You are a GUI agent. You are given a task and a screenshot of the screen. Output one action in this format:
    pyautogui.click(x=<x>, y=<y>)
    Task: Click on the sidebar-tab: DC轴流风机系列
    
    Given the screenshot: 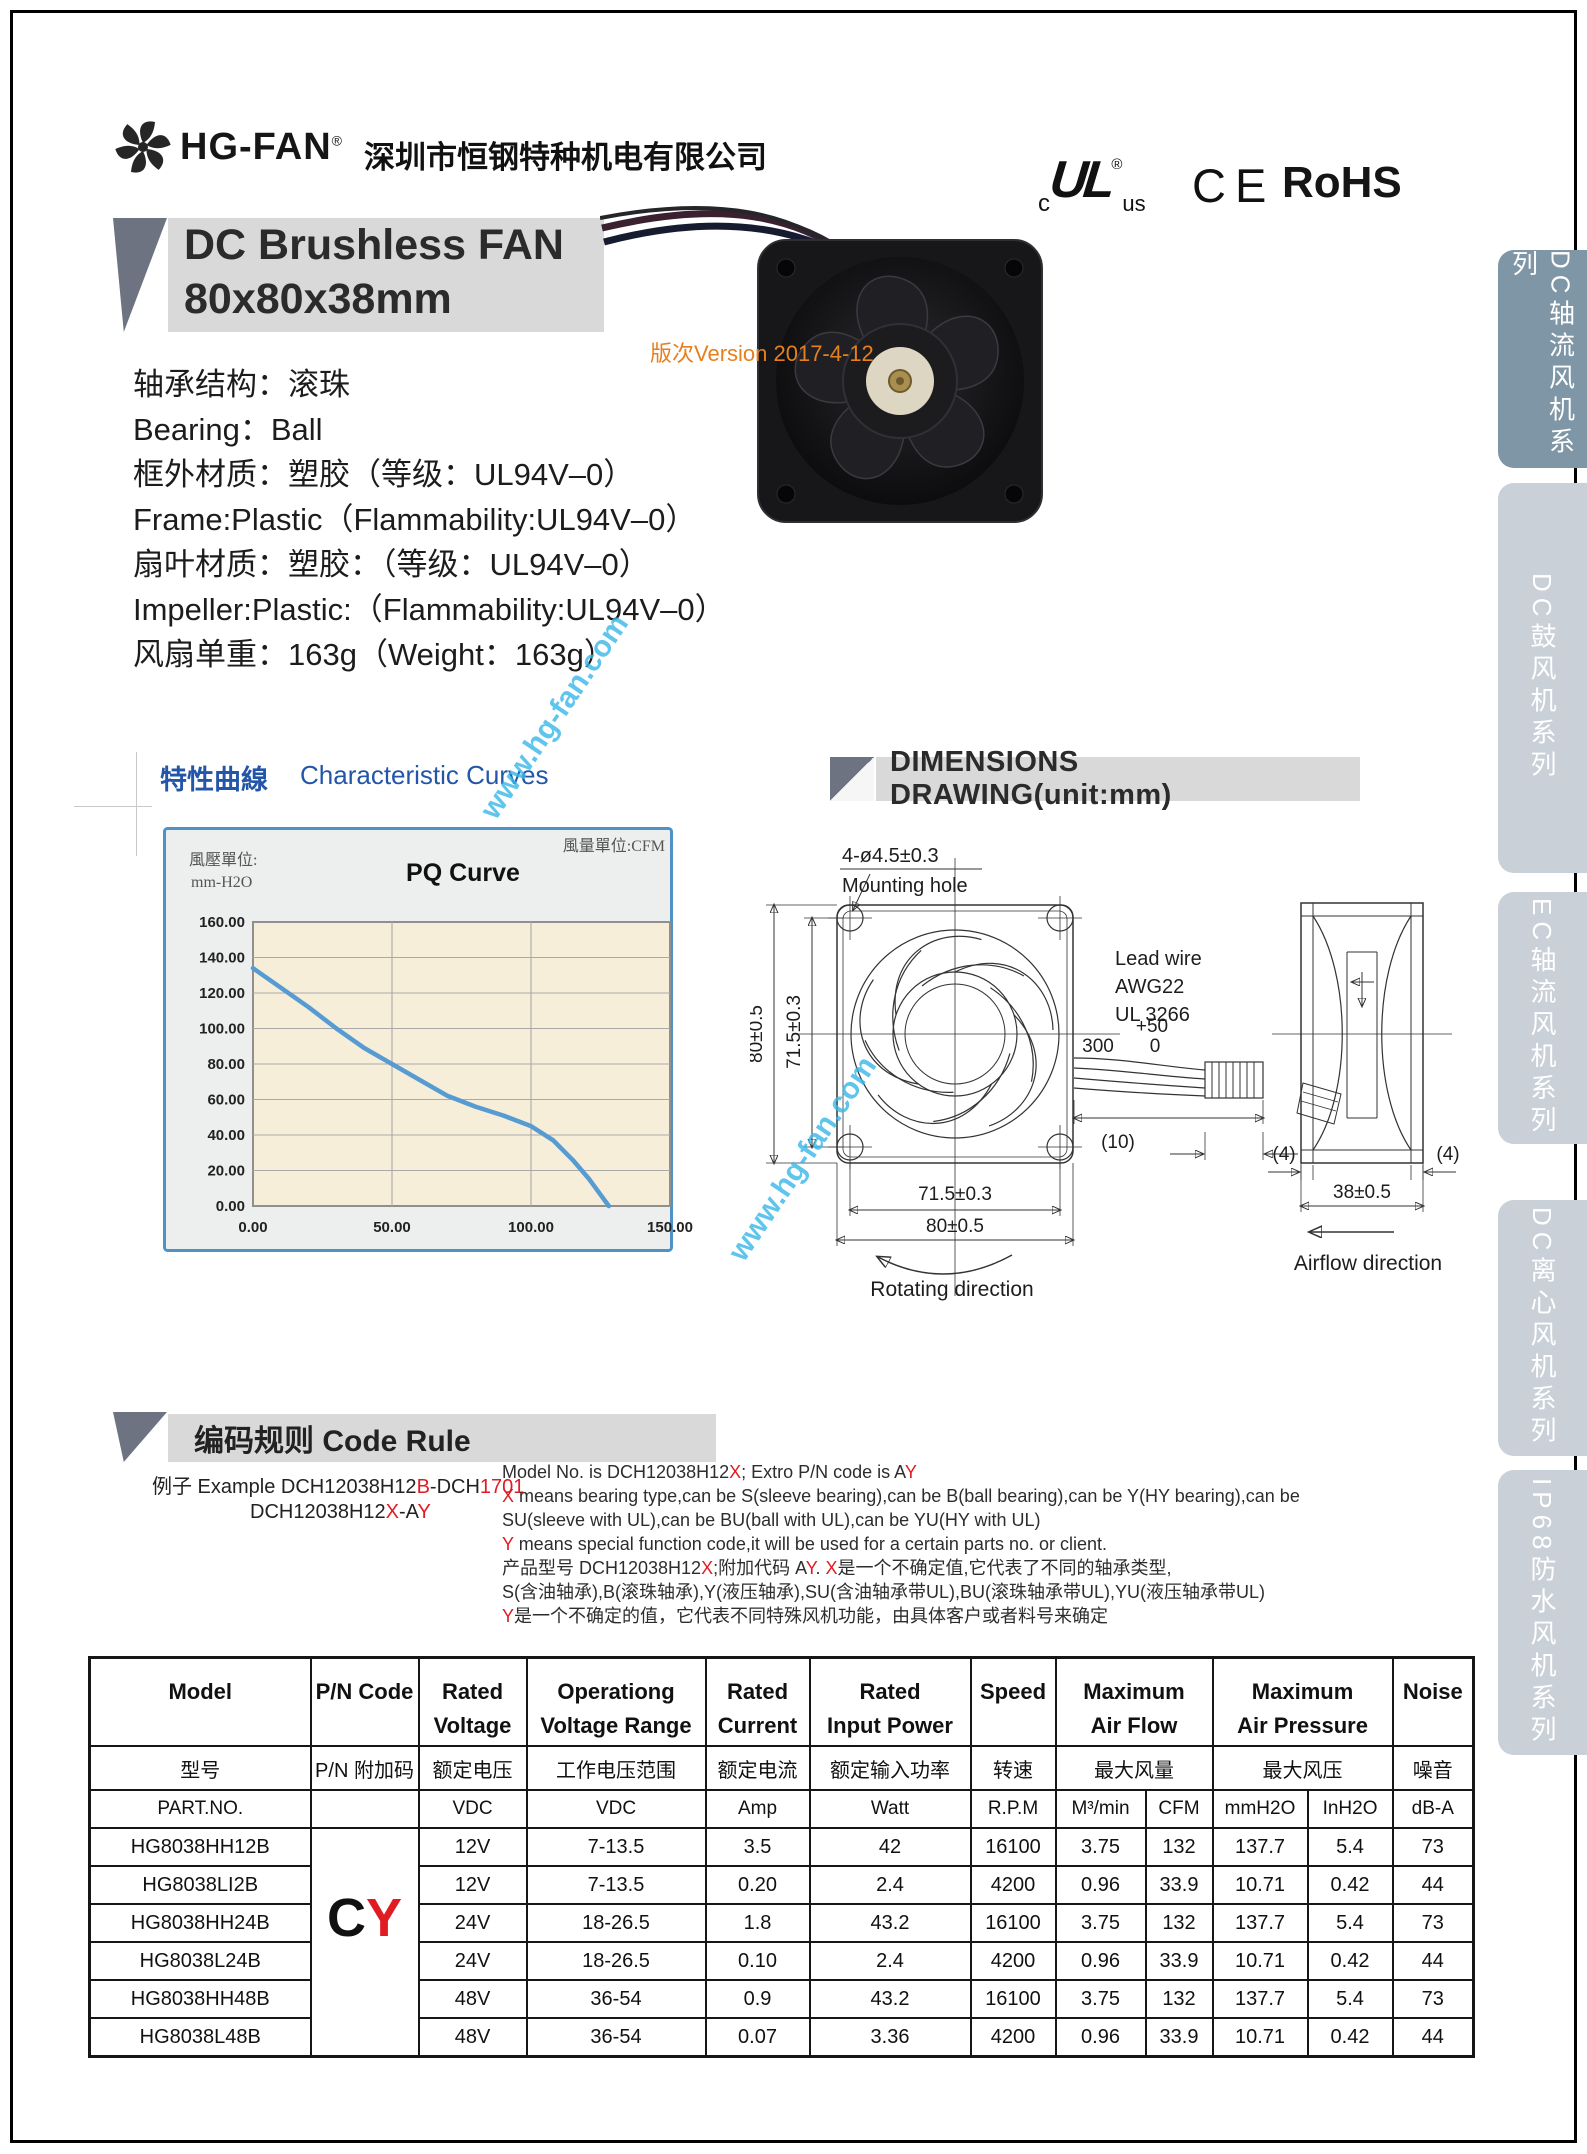 What is the action you would take?
    pyautogui.click(x=1542, y=359)
    